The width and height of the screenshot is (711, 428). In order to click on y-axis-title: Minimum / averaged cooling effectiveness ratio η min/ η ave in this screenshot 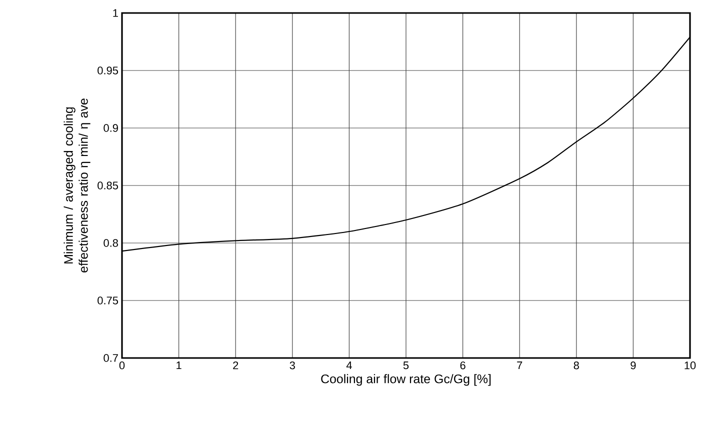, I will do `click(77, 185)`.